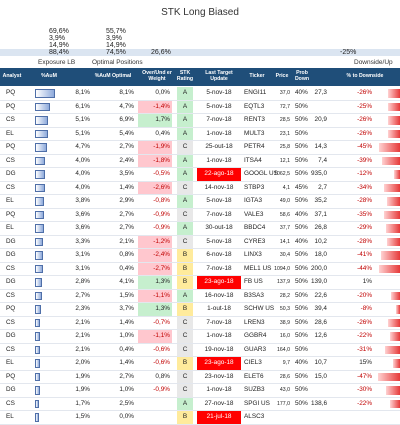  What do you see at coordinates (254, 106) in the screenshot?
I see `ticker-cell: EQTL3` at bounding box center [254, 106].